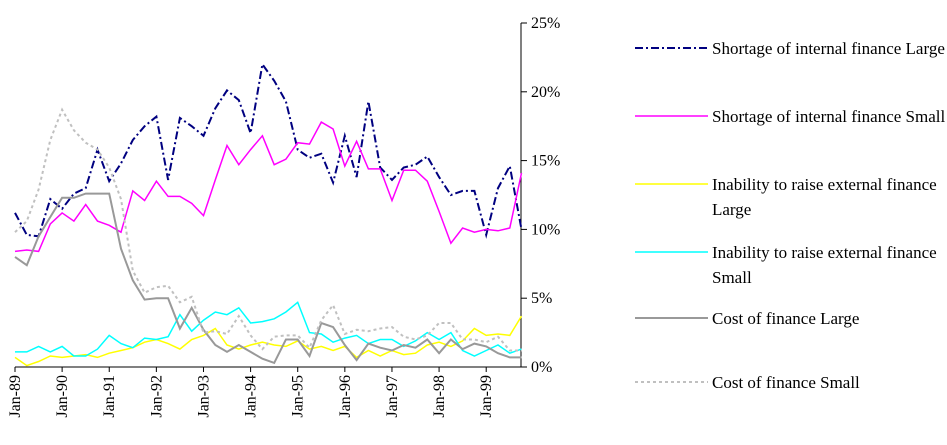  What do you see at coordinates (545, 161) in the screenshot?
I see `y-tick-label: 15%` at bounding box center [545, 161].